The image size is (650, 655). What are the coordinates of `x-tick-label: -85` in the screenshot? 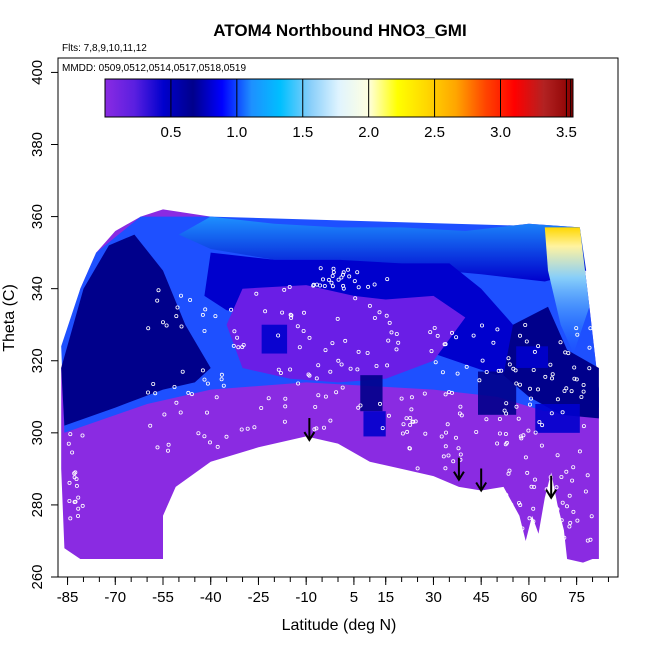 It's located at (68, 597).